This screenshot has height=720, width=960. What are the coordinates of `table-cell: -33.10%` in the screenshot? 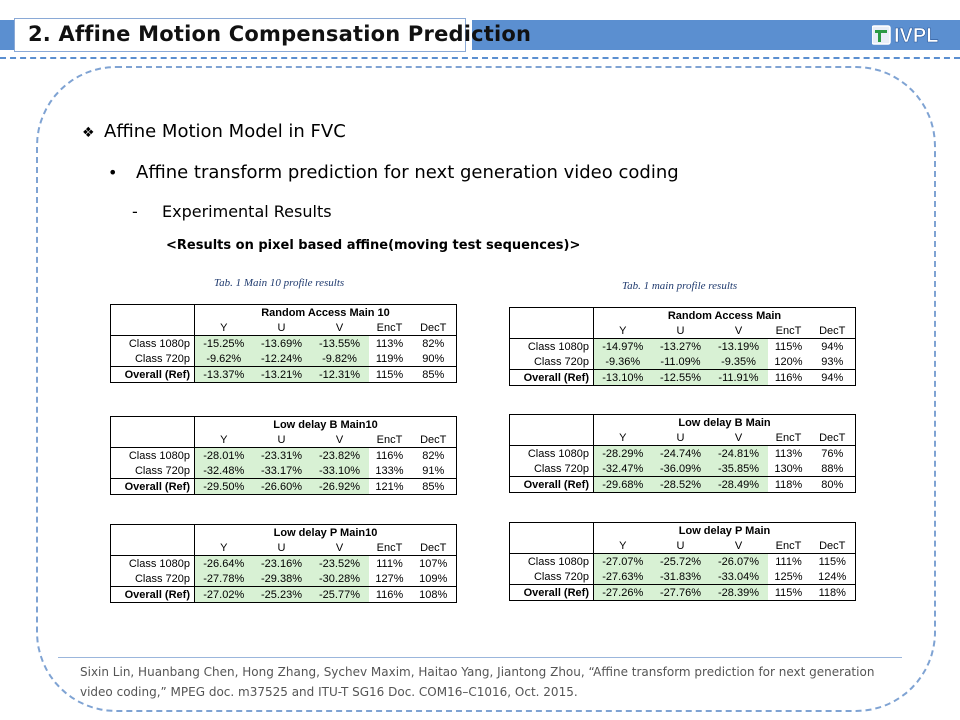 It's located at (339, 471).